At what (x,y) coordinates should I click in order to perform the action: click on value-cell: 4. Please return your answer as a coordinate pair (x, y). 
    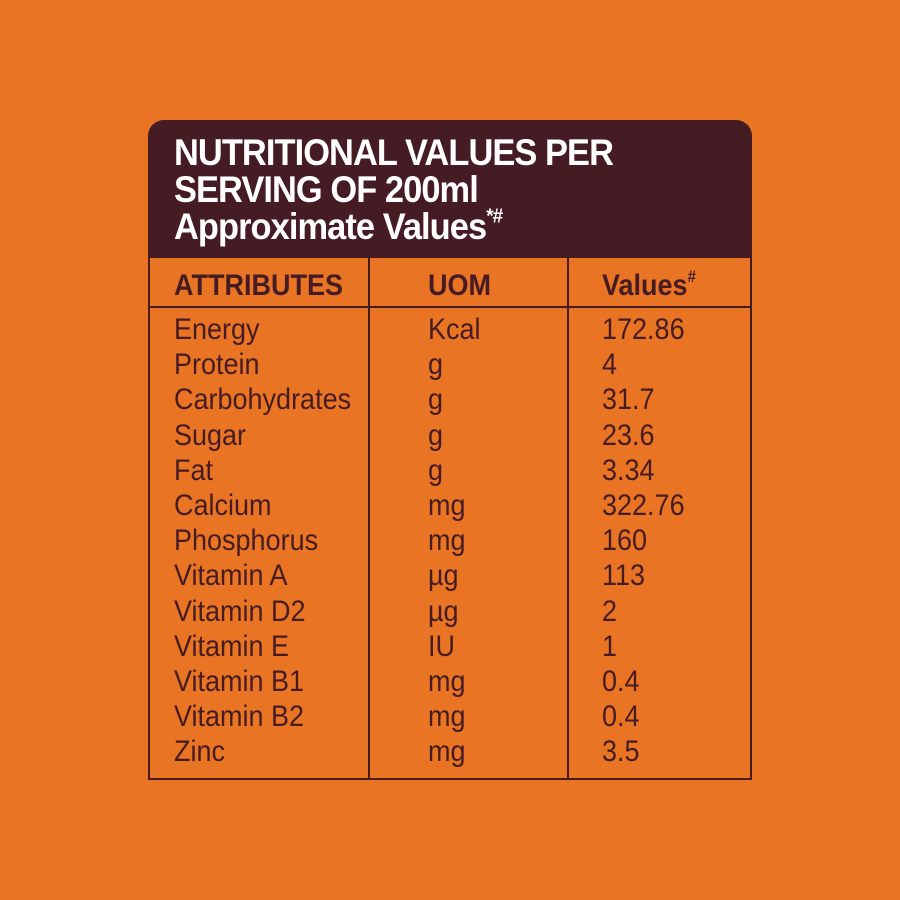
    Looking at the image, I should click on (610, 365).